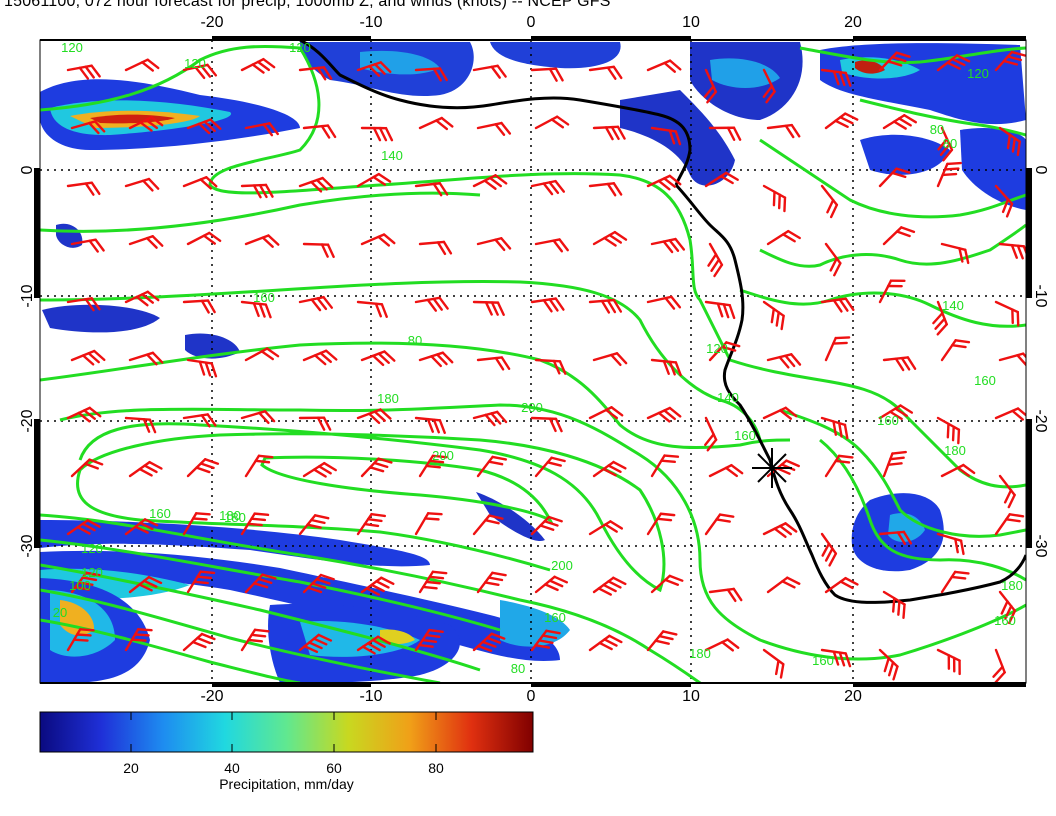 This screenshot has height=816, width=1056. Describe the element at coordinates (283, 768) in the screenshot. I see `colorbar-tick-labels: 20 40 60 80` at that location.